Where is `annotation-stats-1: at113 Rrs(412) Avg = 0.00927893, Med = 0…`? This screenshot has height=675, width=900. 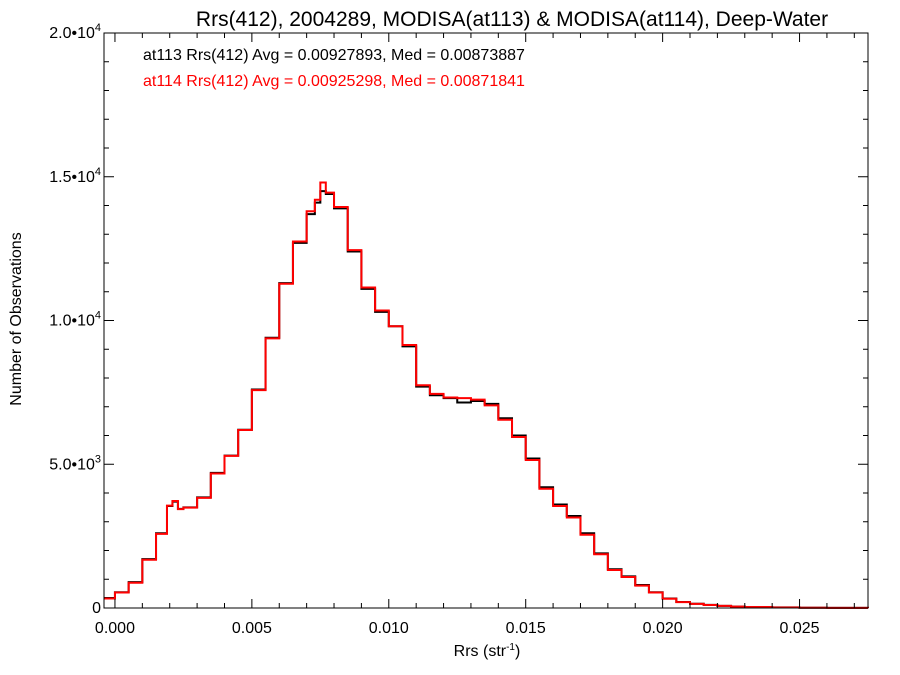
annotation-stats-1: at113 Rrs(412) Avg = 0.00927893, Med = 0… is located at coordinates (334, 55).